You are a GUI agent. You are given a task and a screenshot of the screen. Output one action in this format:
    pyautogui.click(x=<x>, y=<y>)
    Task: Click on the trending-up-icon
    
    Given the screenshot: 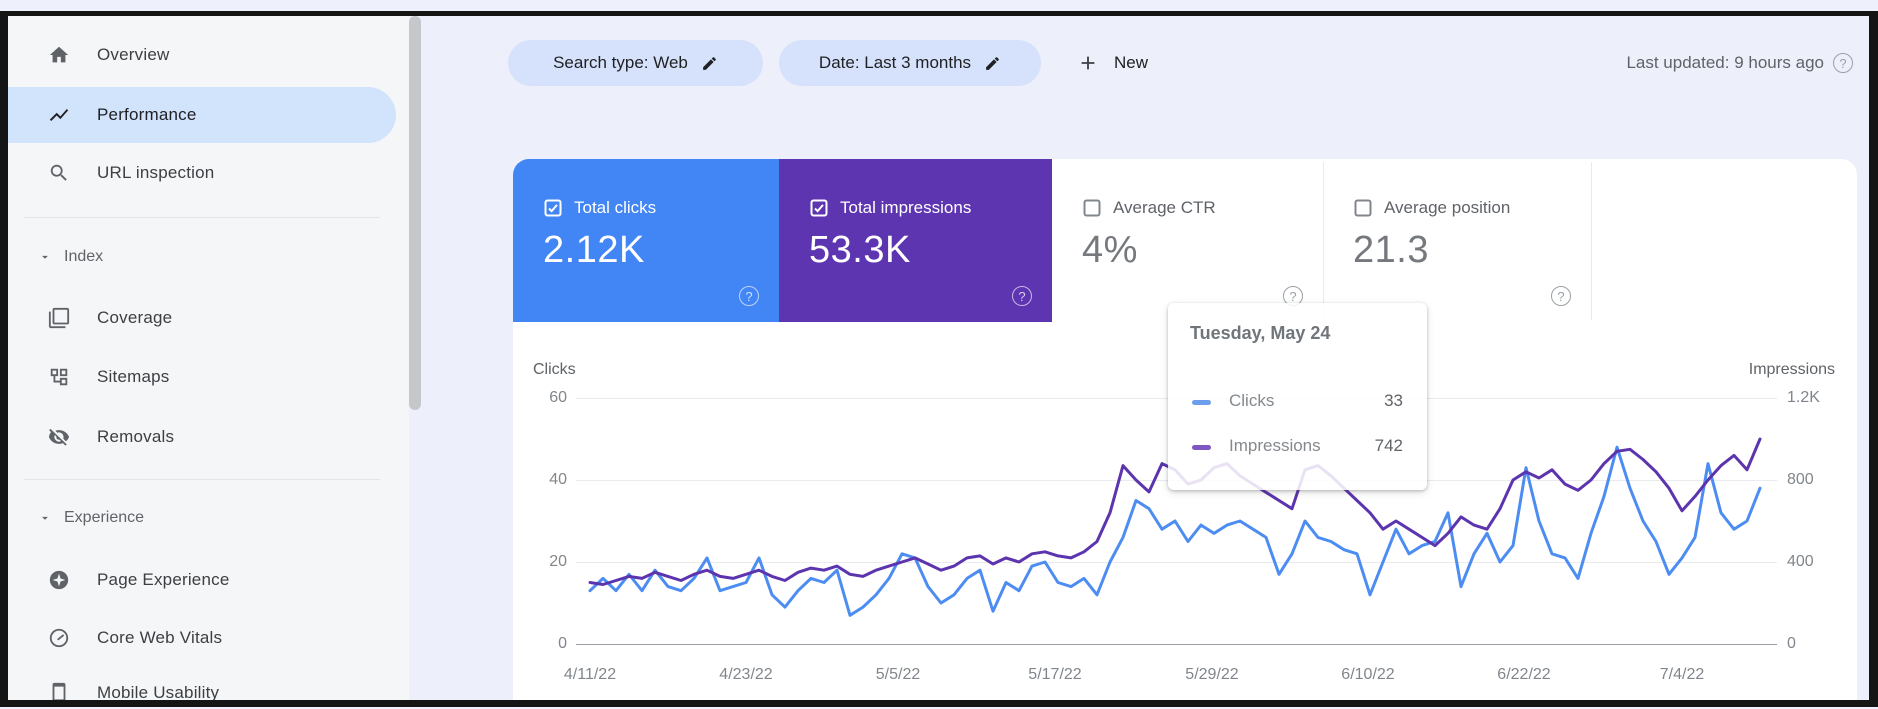 What is the action you would take?
    pyautogui.click(x=59, y=115)
    